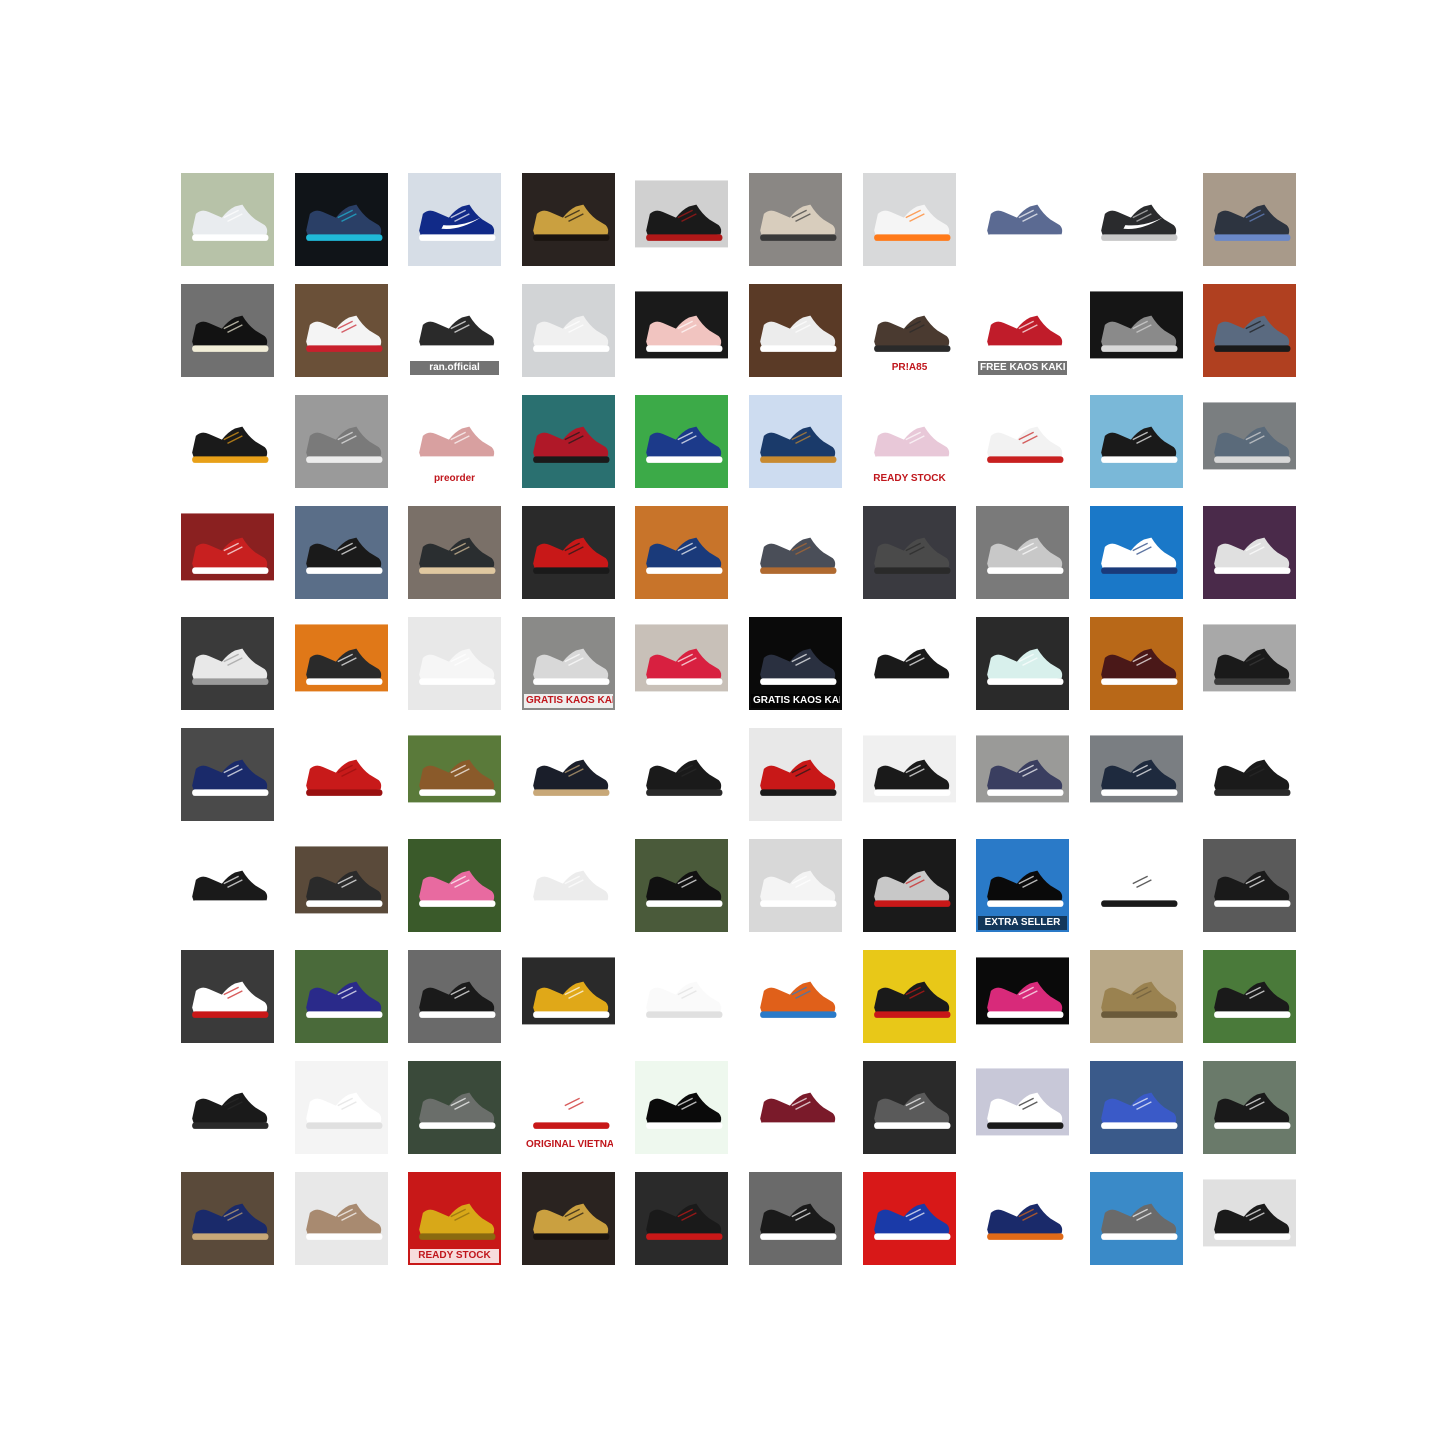 This screenshot has width=1440, height=1440. Describe the element at coordinates (454, 368) in the screenshot. I see `thumbnail-caption: ran.official` at that location.